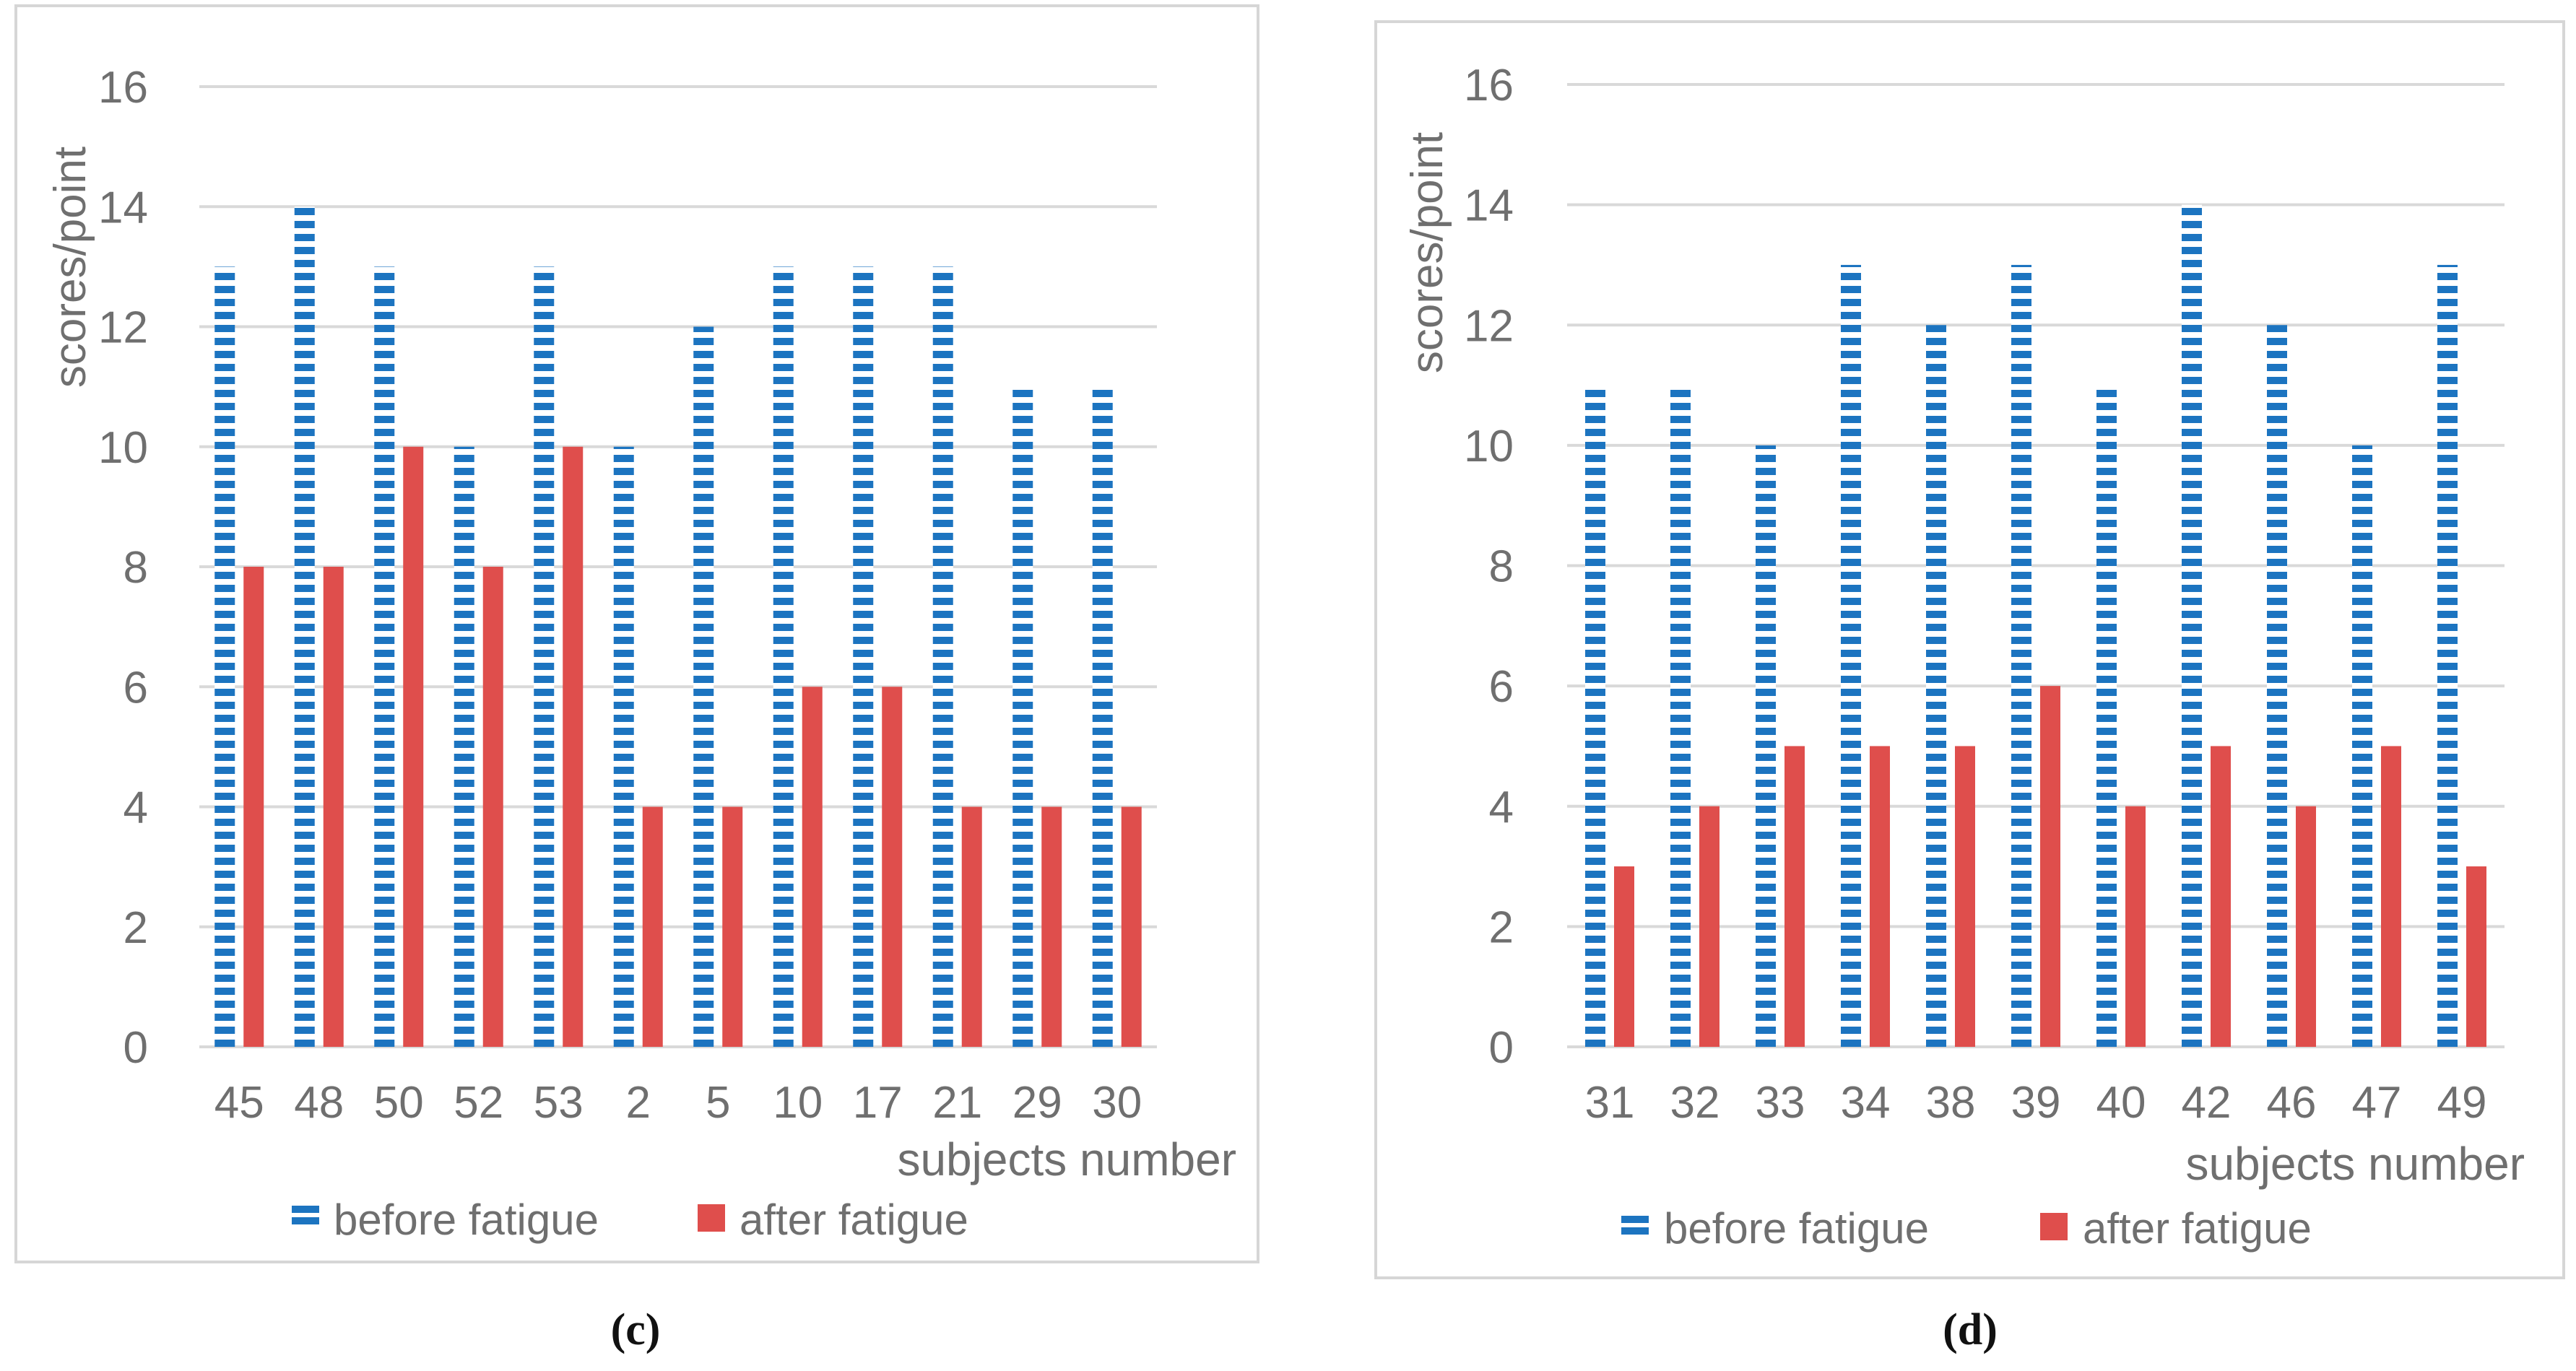 Image resolution: width=2576 pixels, height=1371 pixels. I want to click on x-tick-label: 50, so click(399, 1103).